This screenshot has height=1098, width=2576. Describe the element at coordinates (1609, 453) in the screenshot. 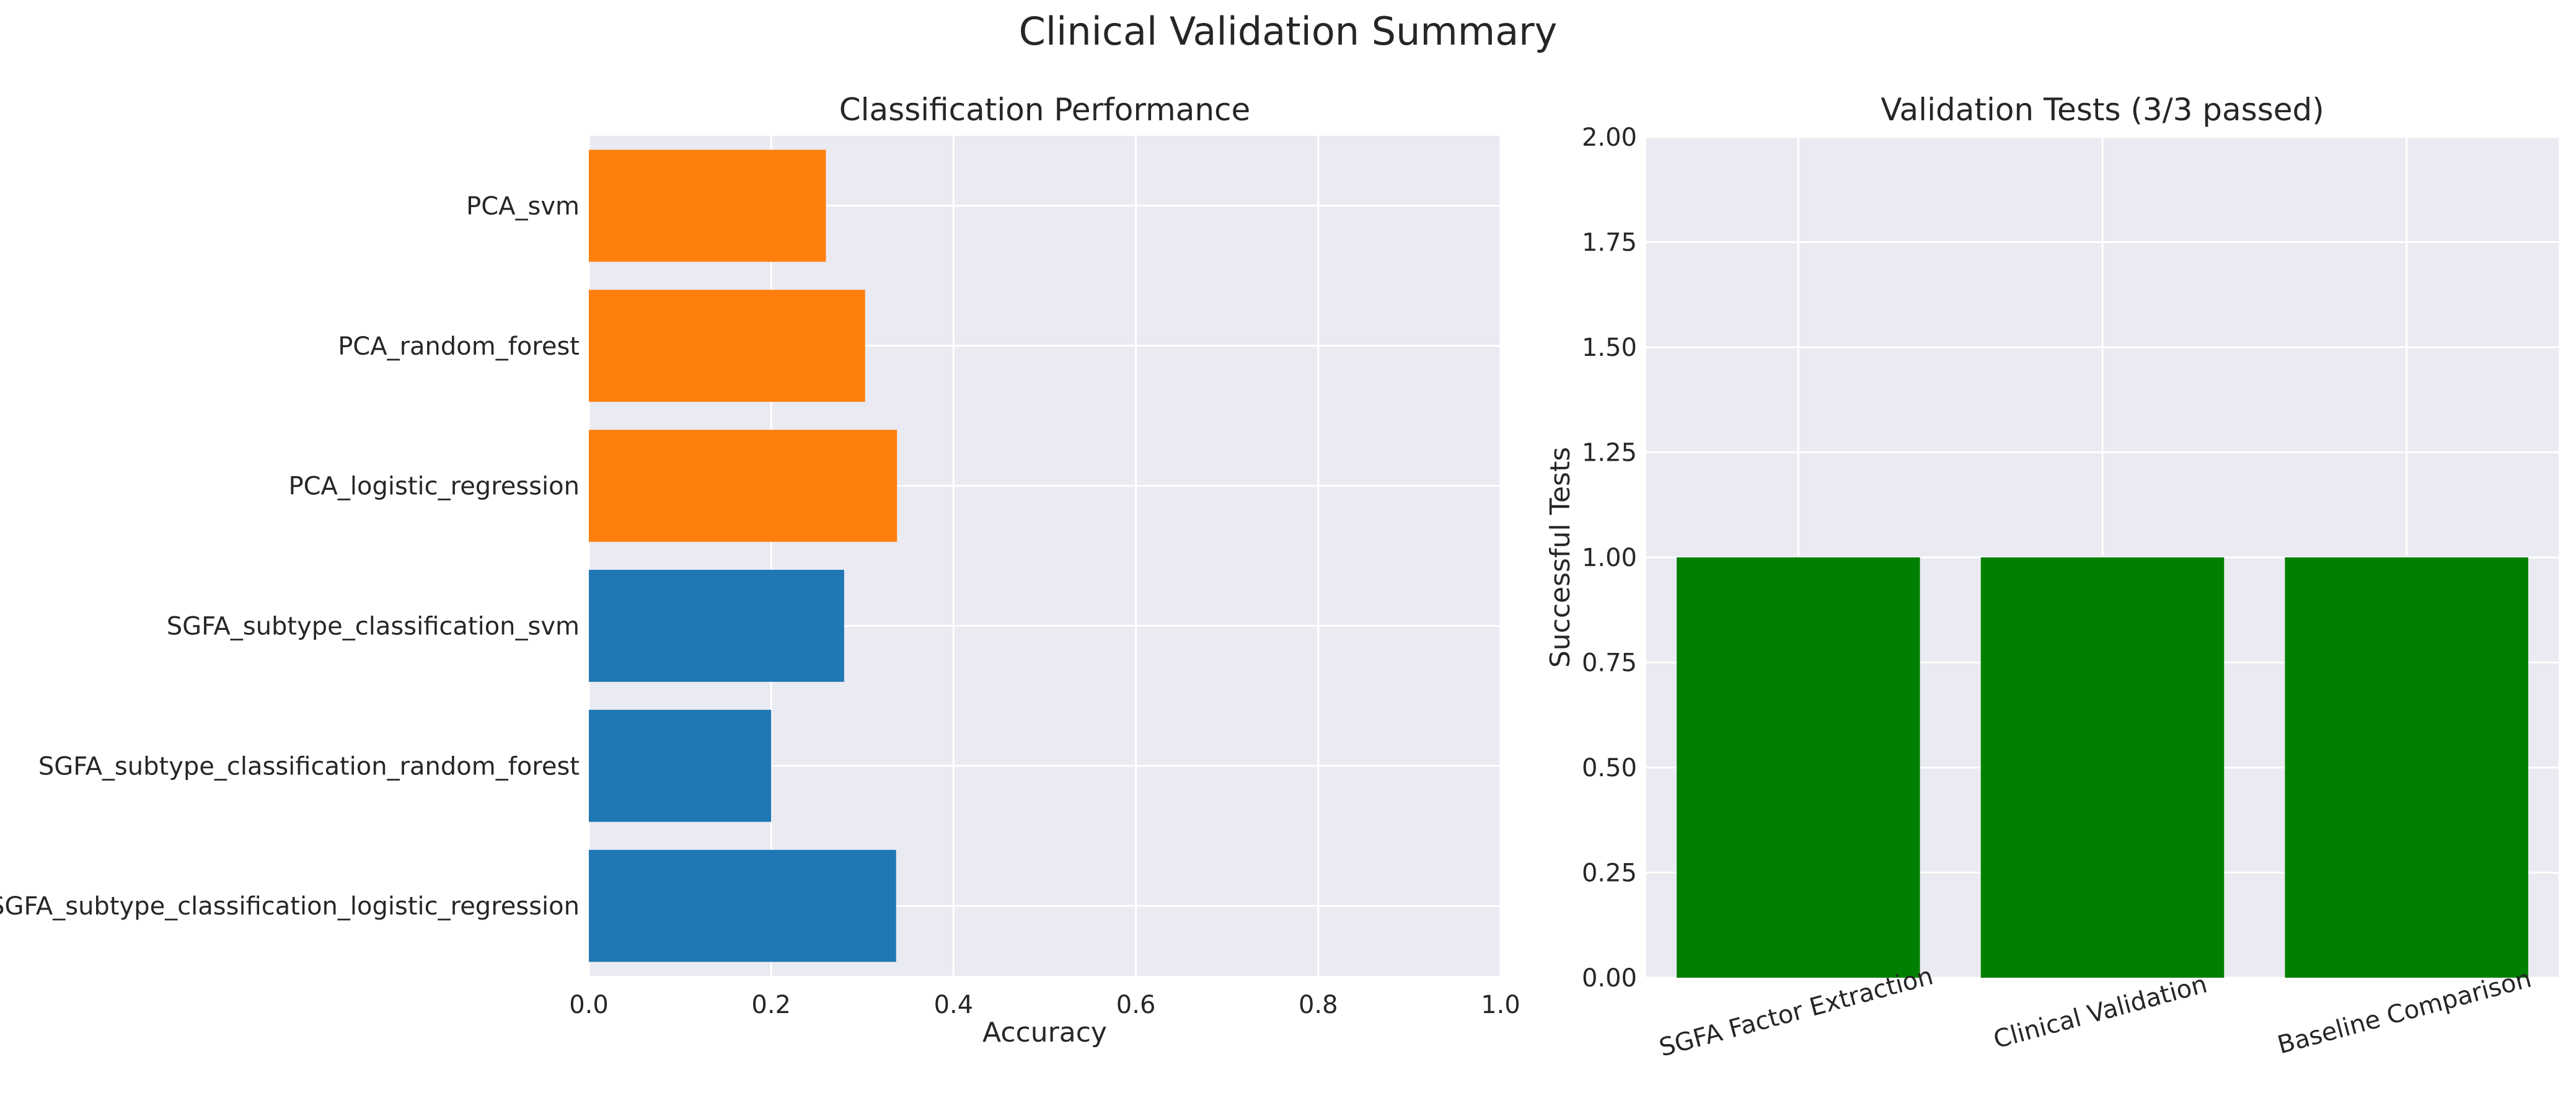

I see `y-tick-label: 1.25` at that location.